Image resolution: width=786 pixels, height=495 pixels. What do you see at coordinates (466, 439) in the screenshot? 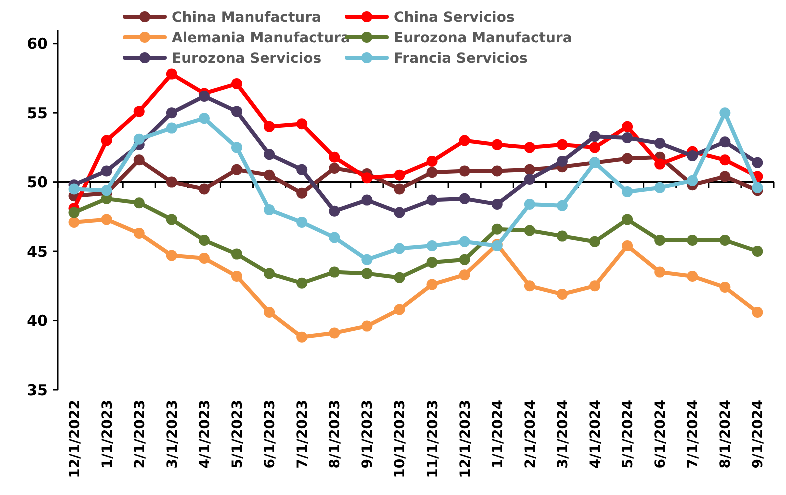
I see `x-tick-label: 12/1/2023` at bounding box center [466, 439].